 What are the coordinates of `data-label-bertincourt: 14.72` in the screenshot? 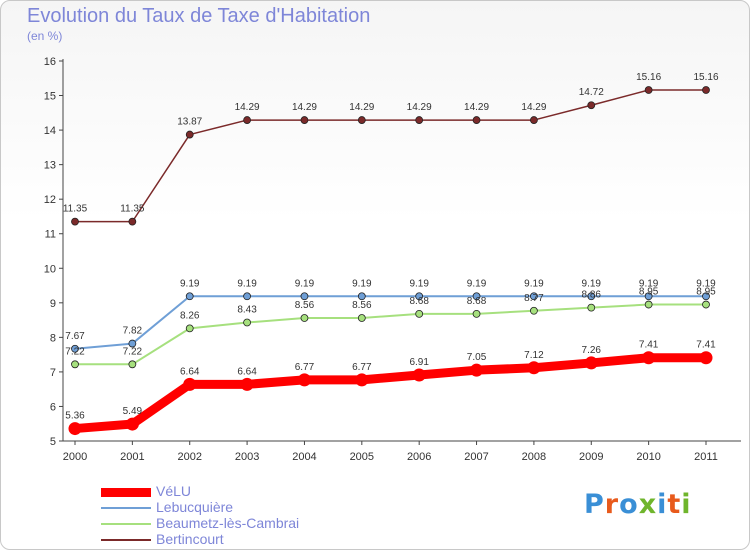 It's located at (591, 92).